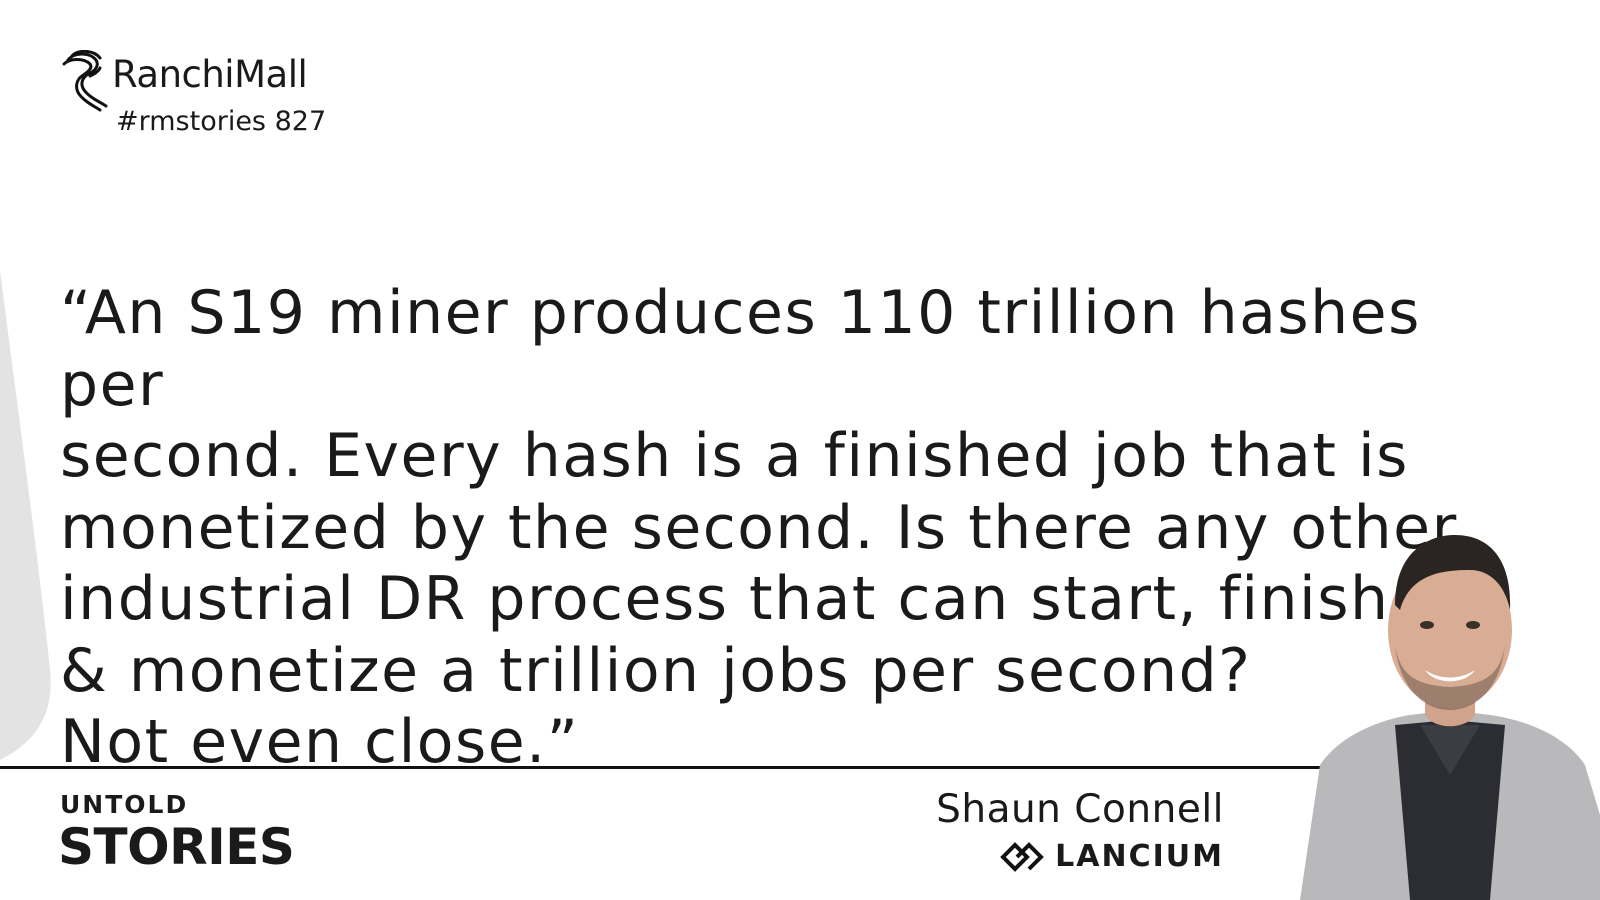 Image resolution: width=1600 pixels, height=900 pixels. I want to click on seahorse-logo-icon, so click(85, 81).